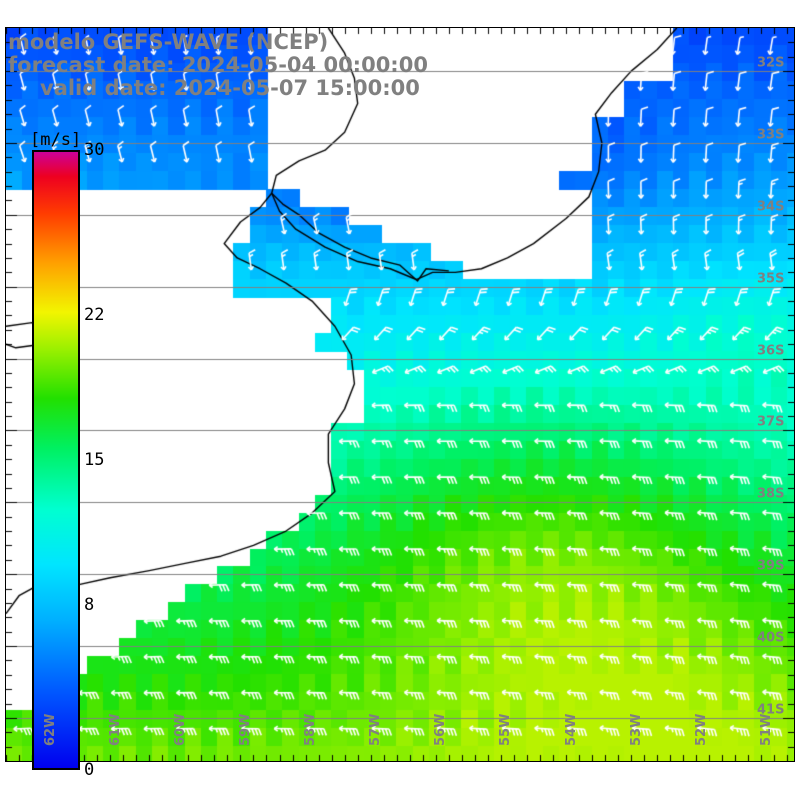  Describe the element at coordinates (771, 135) in the screenshot. I see `lat-label-33S: 33S` at that location.